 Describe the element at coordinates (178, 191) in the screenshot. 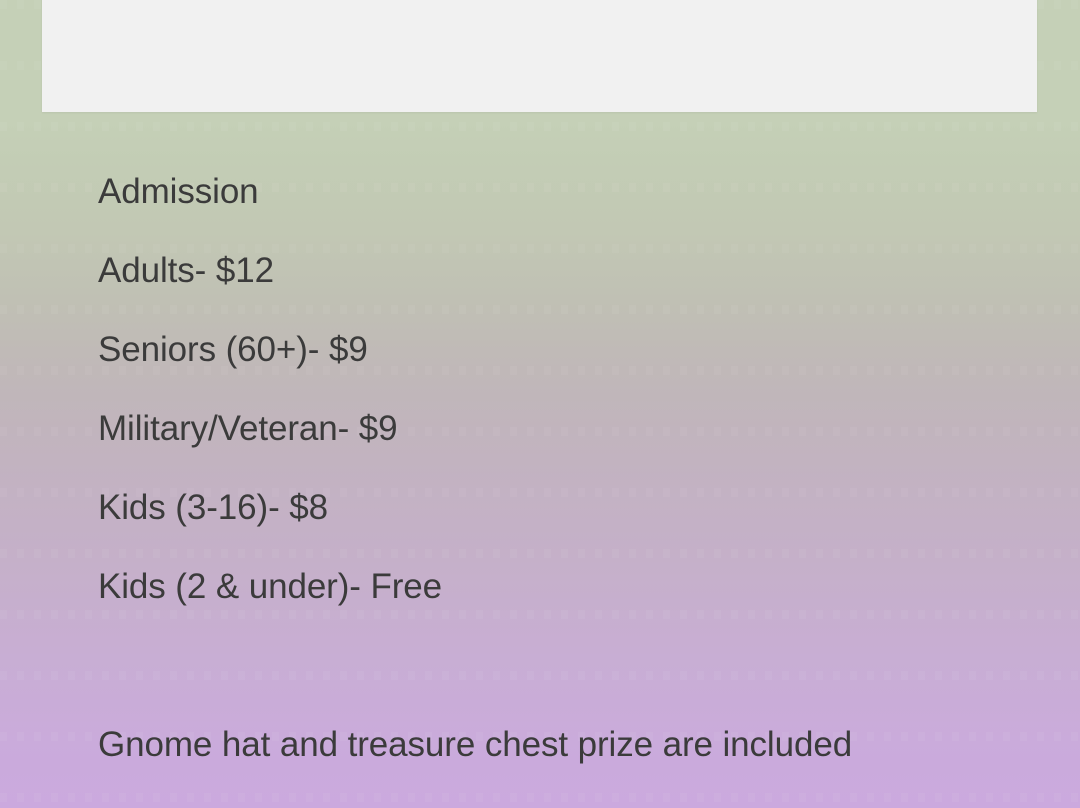

I see `answer-line: Admission` at that location.